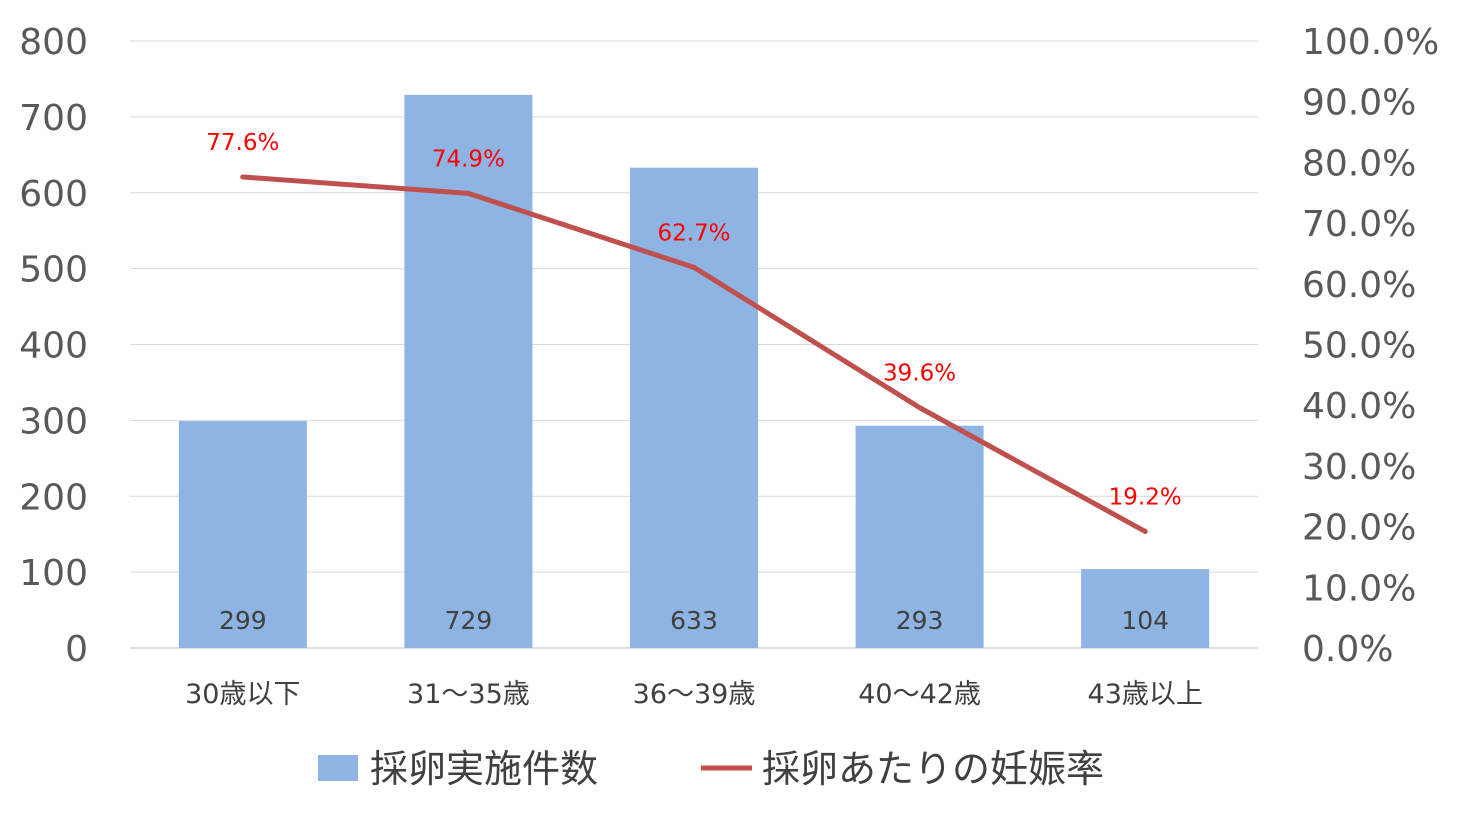  I want to click on left-axis-tick-label: 300, so click(53, 421).